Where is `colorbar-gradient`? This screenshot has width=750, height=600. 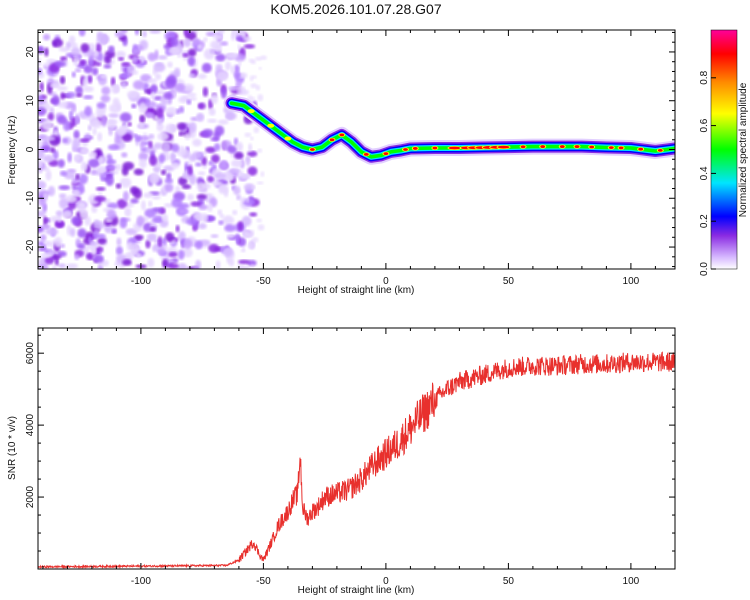 colorbar-gradient is located at coordinates (724, 149).